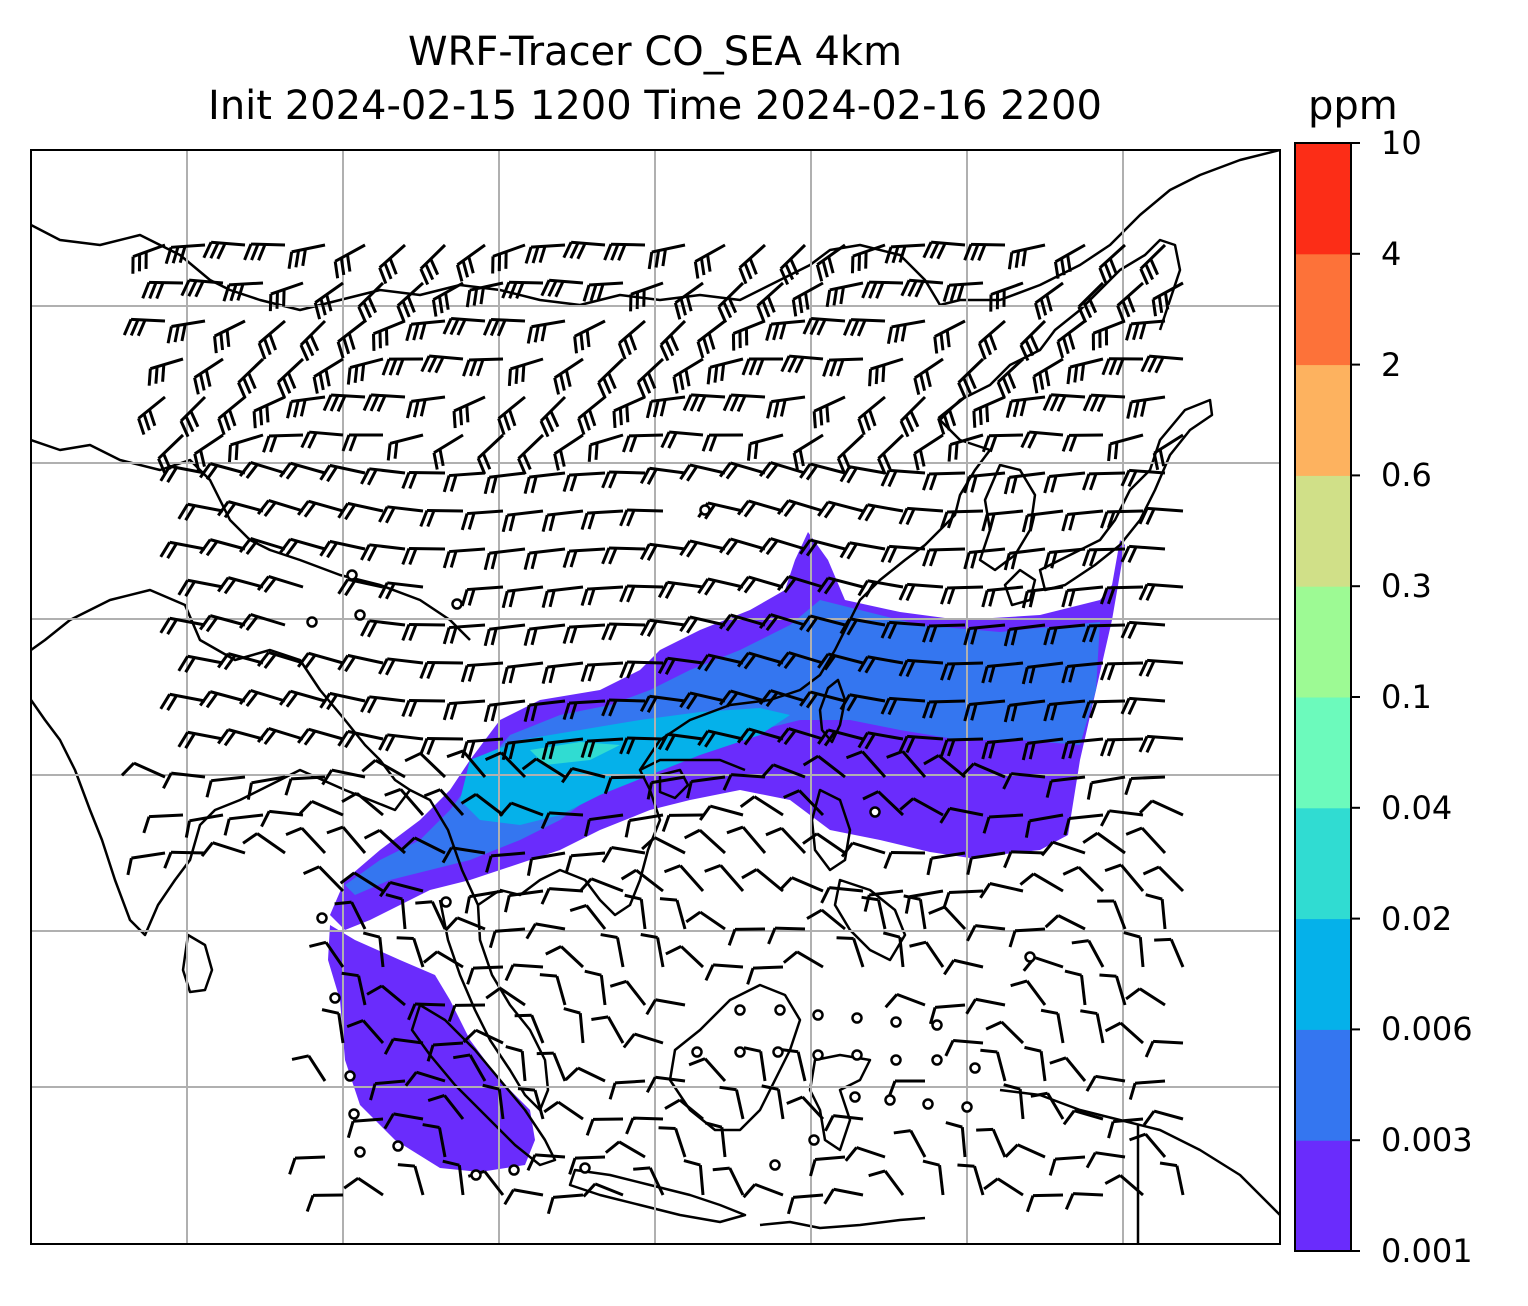 The image size is (1528, 1306). I want to click on coastline-borneo, so click(735, 1057).